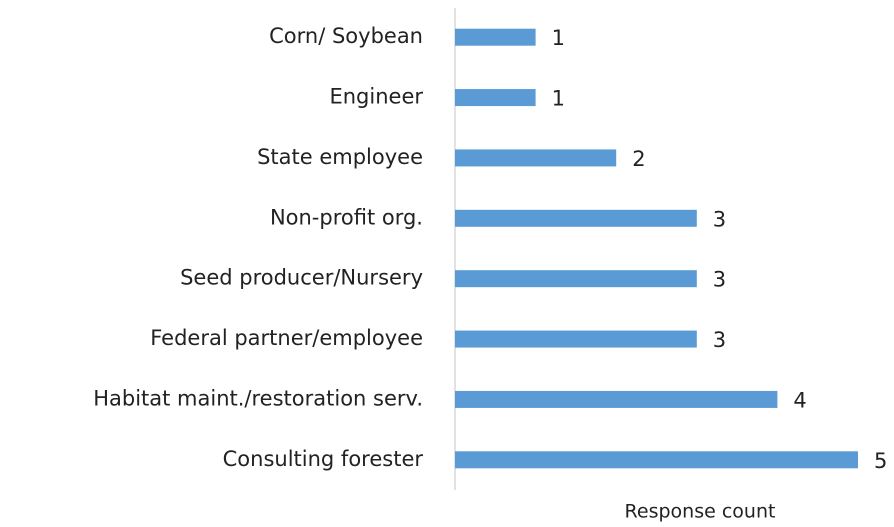 This screenshot has height=527, width=894. What do you see at coordinates (323, 459) in the screenshot?
I see `y-tick-label: Consulting forester` at bounding box center [323, 459].